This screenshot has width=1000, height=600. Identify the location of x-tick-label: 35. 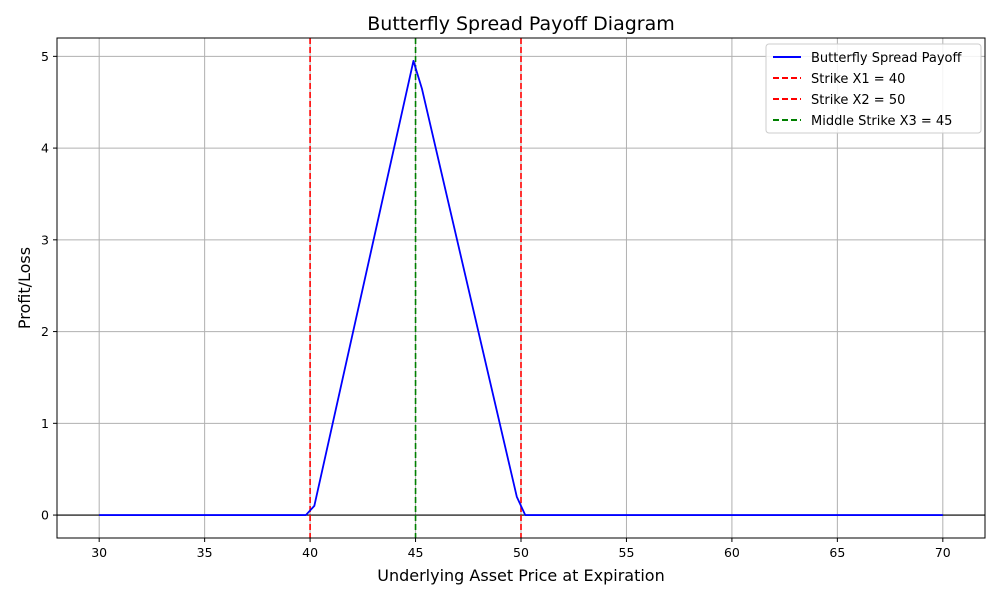
(205, 552).